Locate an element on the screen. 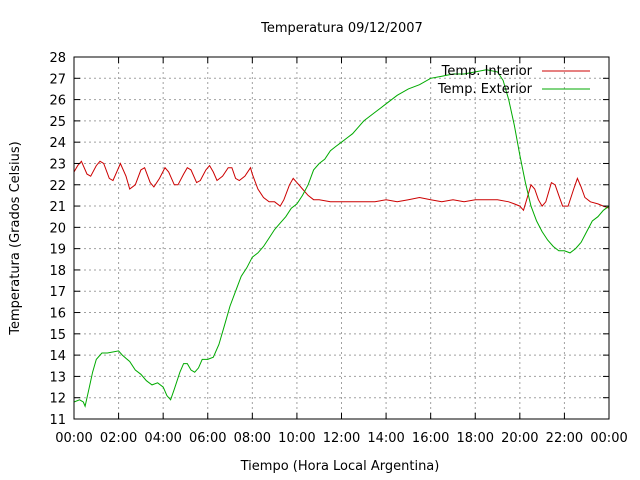 The image size is (640, 480). x-tick-label: 18:00 is located at coordinates (475, 438).